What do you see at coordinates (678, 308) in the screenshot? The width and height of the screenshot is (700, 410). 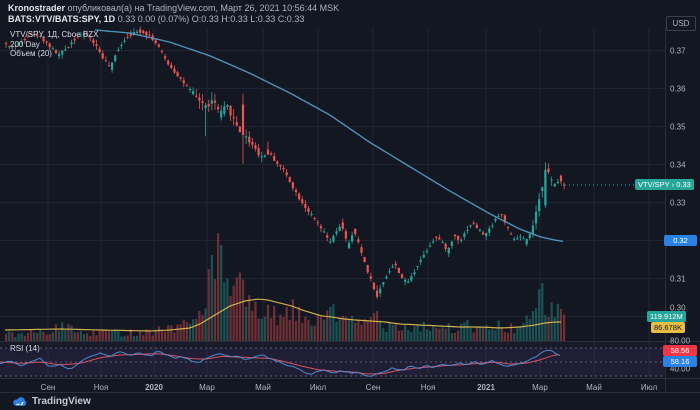 I see `price-tick: 0.30` at bounding box center [678, 308].